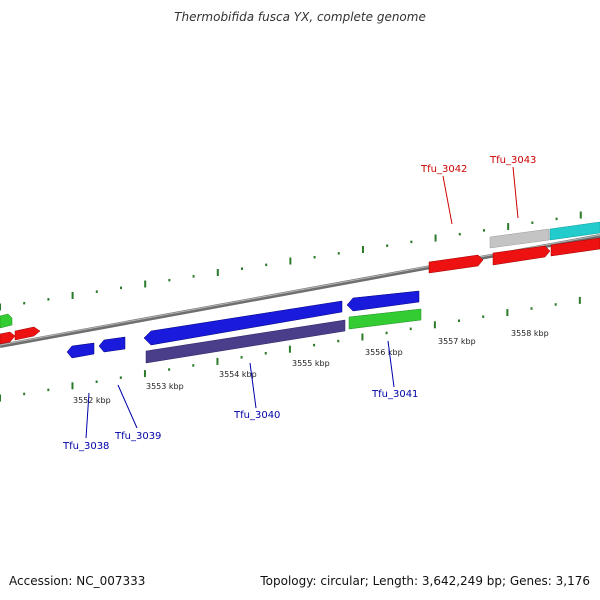 The width and height of the screenshot is (600, 600). Describe the element at coordinates (77, 581) in the screenshot. I see `accession-text: Accession: NC_007333` at that location.